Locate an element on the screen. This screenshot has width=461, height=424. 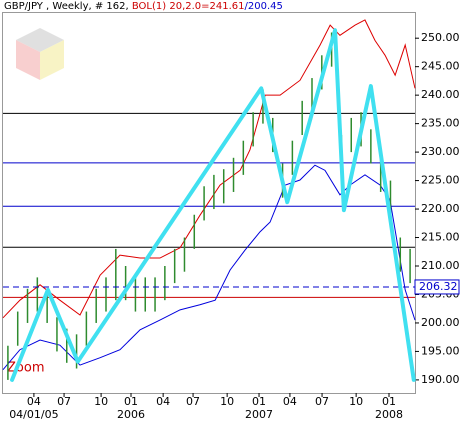
x-sub-label: 04/01/05 is located at coordinates (33, 414).